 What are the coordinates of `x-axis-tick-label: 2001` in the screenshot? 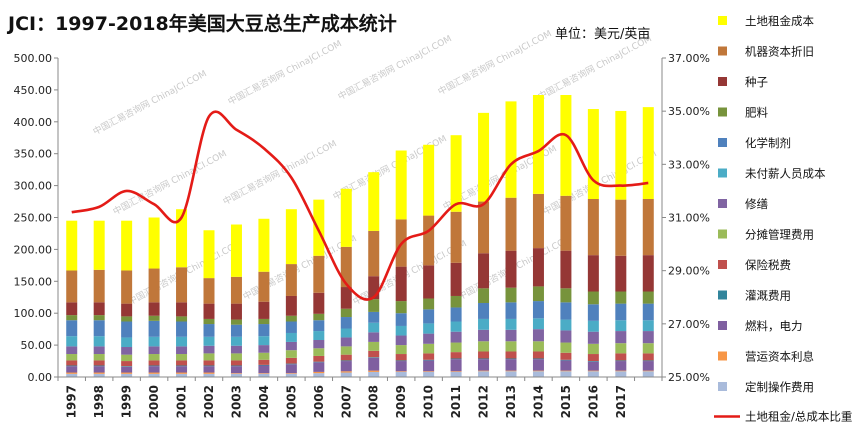 It's located at (182, 401).